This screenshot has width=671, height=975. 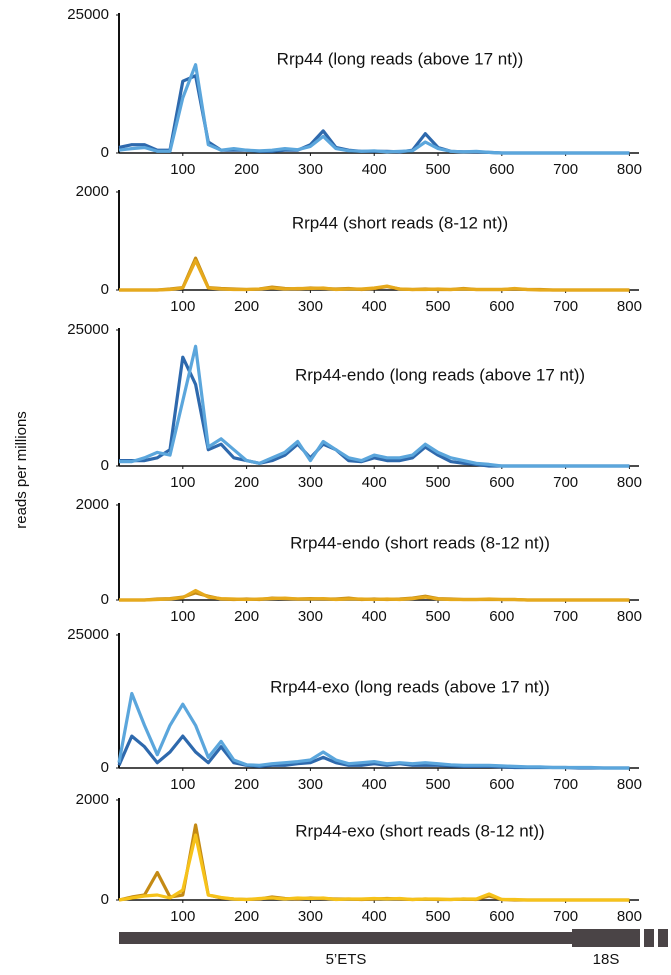 What do you see at coordinates (420, 542) in the screenshot?
I see `chart-title: Rrp44-endo (short reads (8-12 nt))` at bounding box center [420, 542].